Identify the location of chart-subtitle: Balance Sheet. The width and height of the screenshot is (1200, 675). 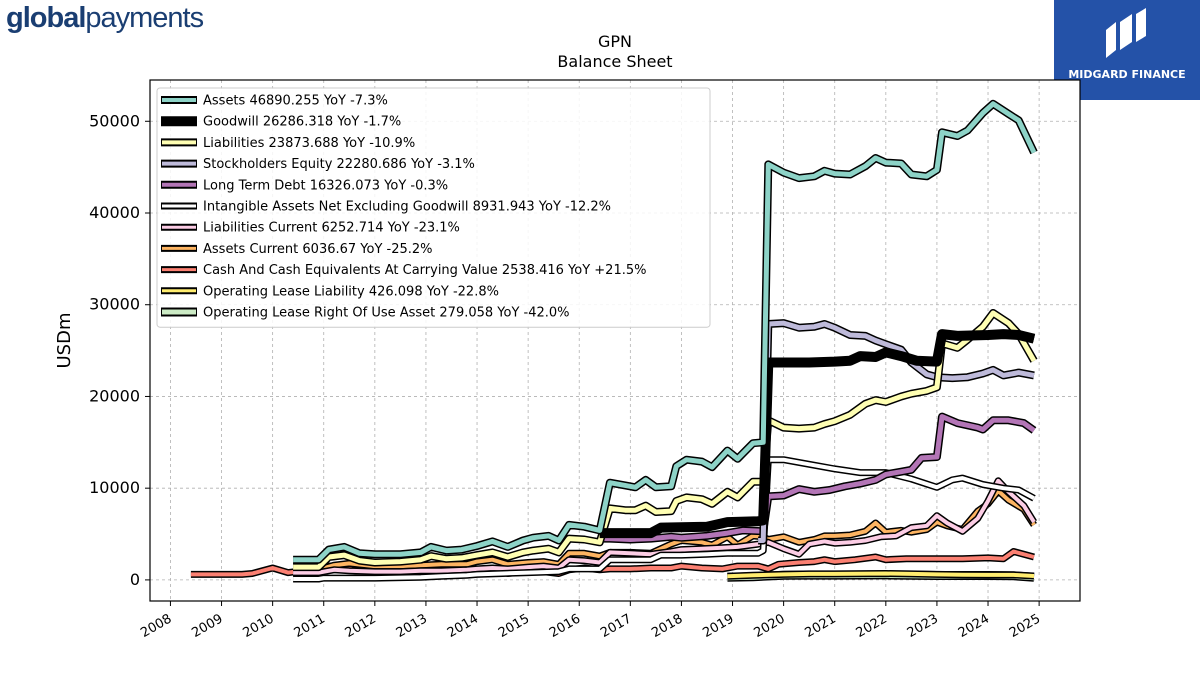
(615, 61).